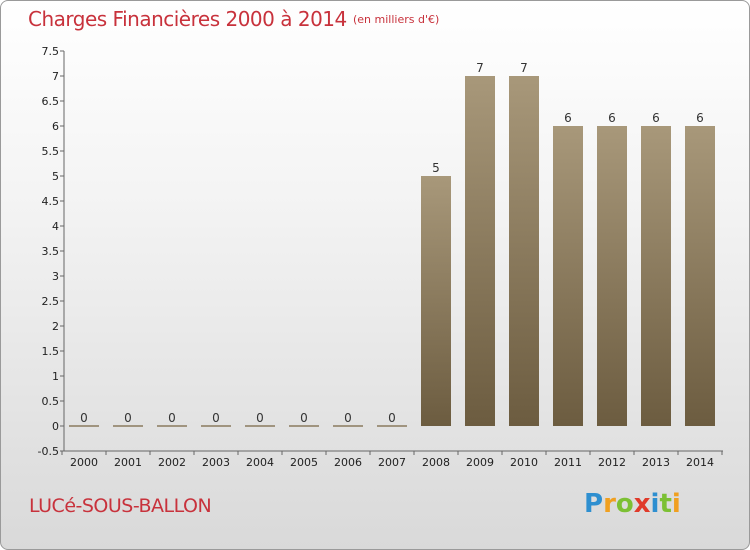 The width and height of the screenshot is (750, 550). What do you see at coordinates (51, 351) in the screenshot?
I see `y-tick-label: 1.5` at bounding box center [51, 351].